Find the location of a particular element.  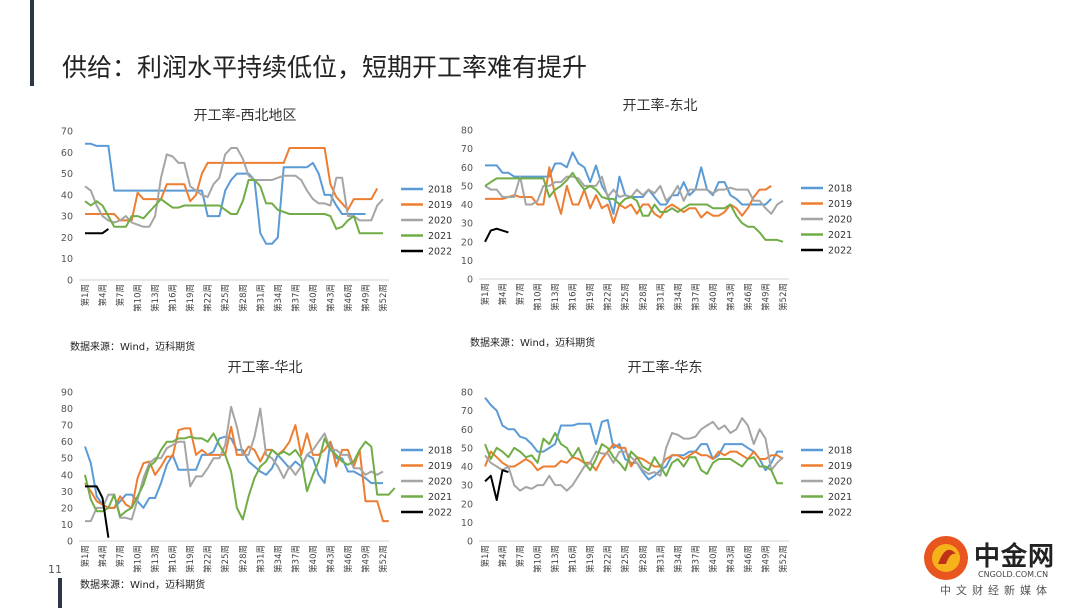

legend-label-2019: 2019 is located at coordinates (440, 466).